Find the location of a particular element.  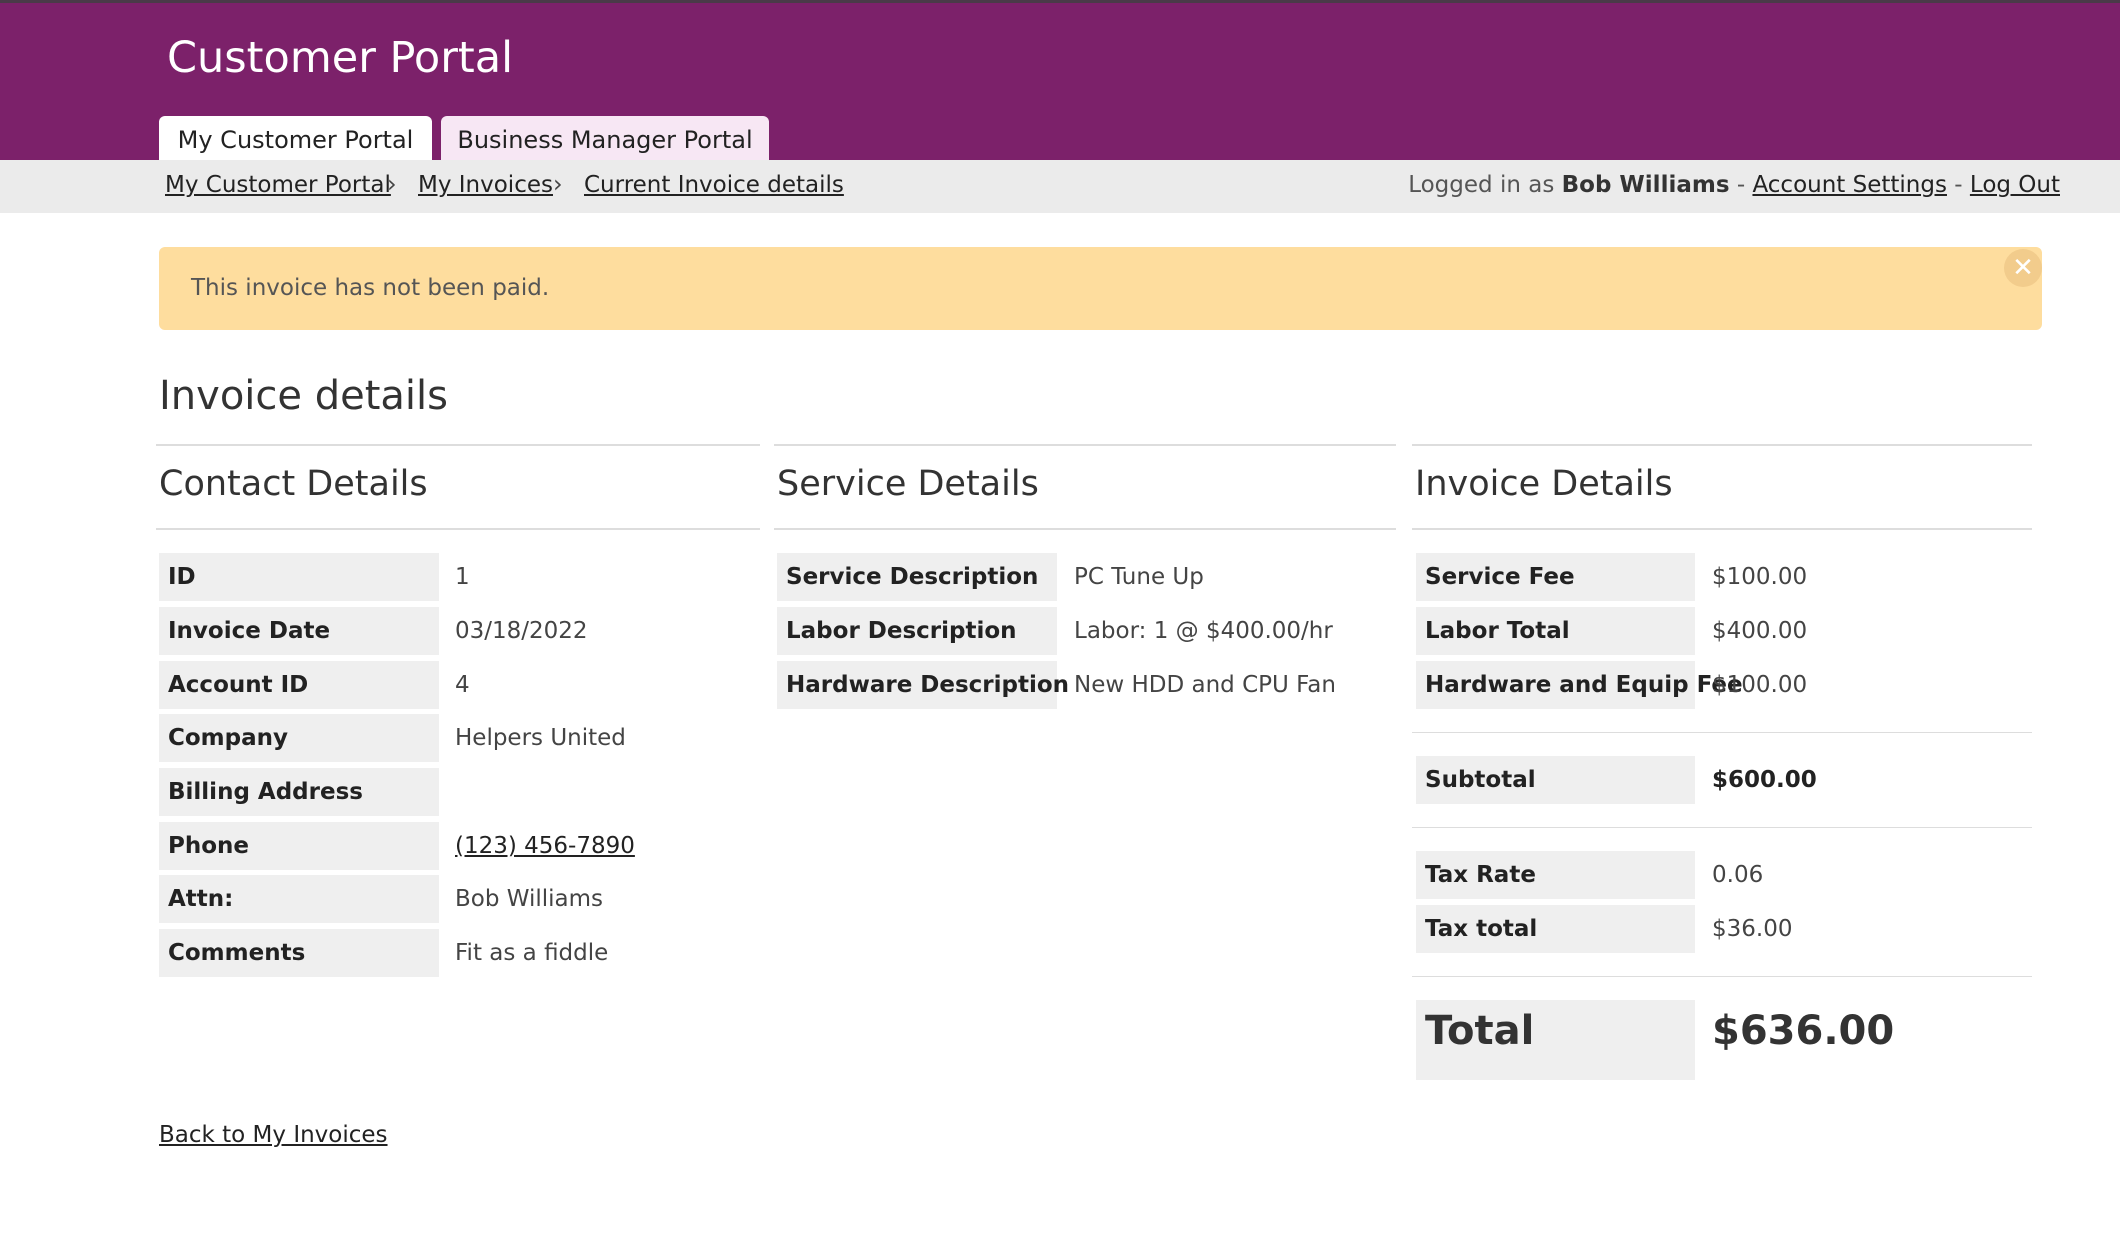

invoice-value-total: $636.00 is located at coordinates (1803, 1031).